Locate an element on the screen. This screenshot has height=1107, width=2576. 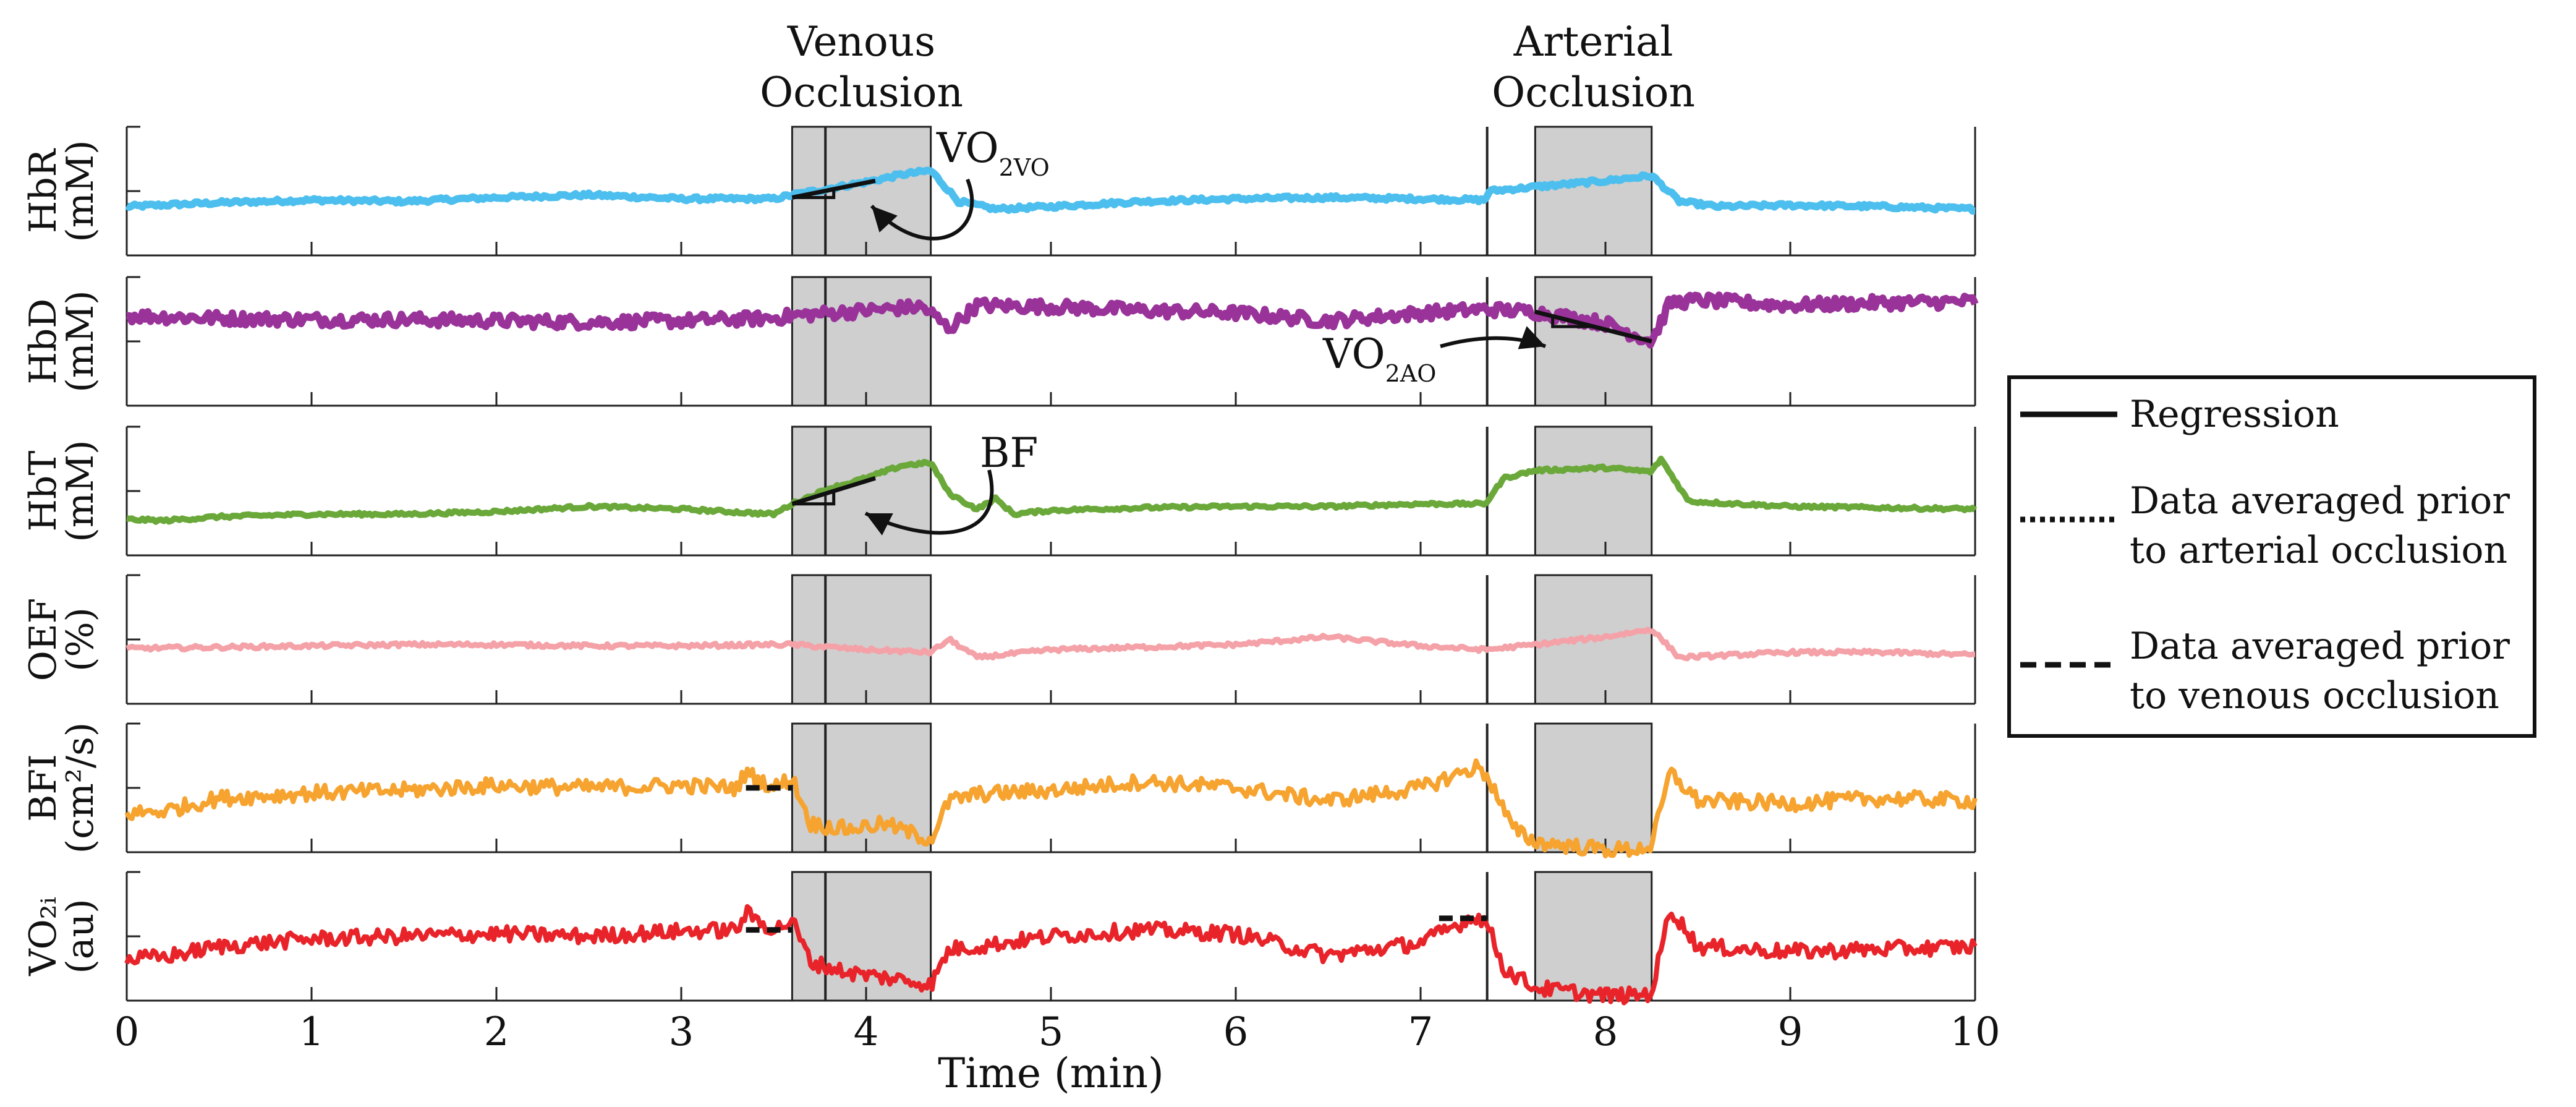
annotation-arrow-vo2vo is located at coordinates (922, 209).